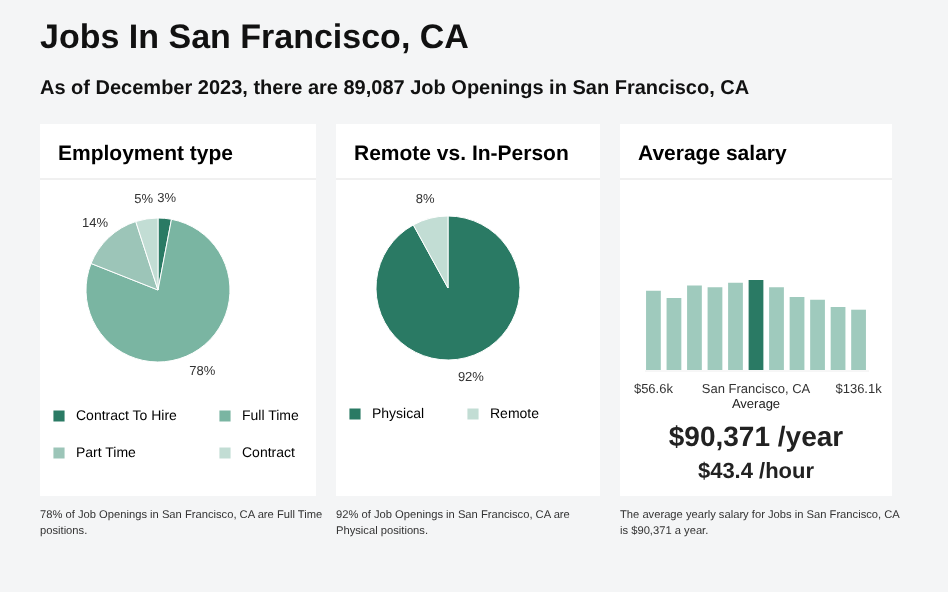 The width and height of the screenshot is (948, 592). Describe the element at coordinates (756, 436) in the screenshot. I see `text: $90,371 /year` at that location.